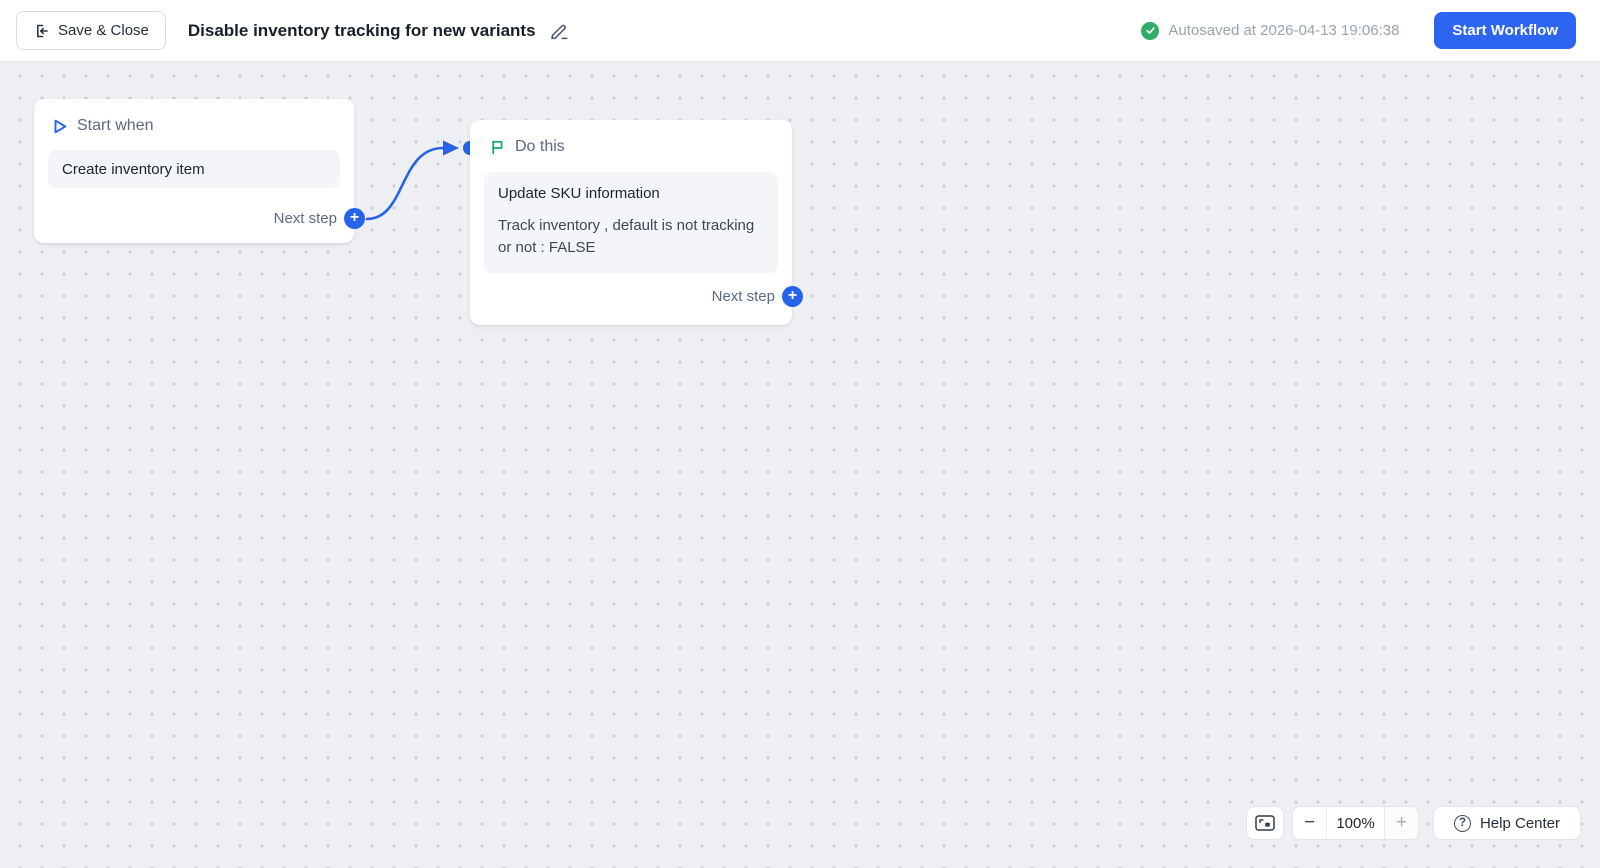 Image resolution: width=1600 pixels, height=868 pixels. I want to click on play-icon, so click(60, 126).